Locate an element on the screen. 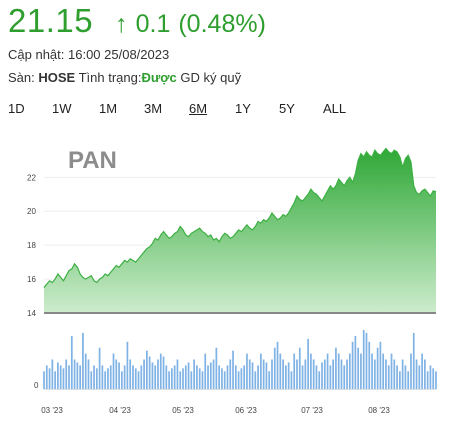 This screenshot has height=428, width=453. y-tick-label: 22 is located at coordinates (31, 177).